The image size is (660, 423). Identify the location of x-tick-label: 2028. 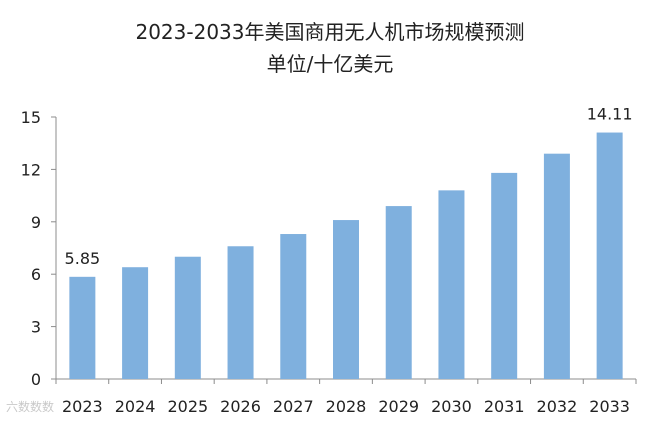
(346, 406).